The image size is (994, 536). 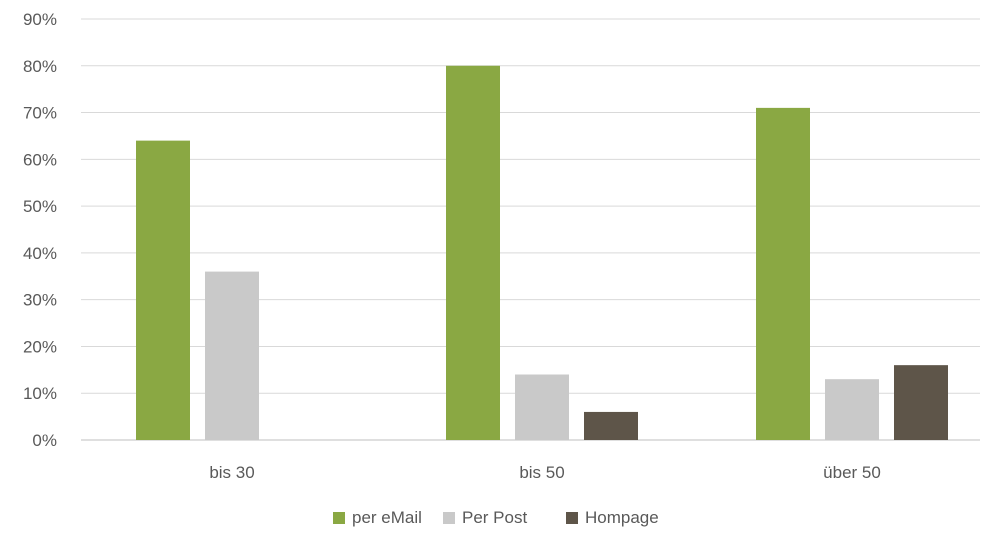 What do you see at coordinates (40, 113) in the screenshot?
I see `y-tick-label: 70%` at bounding box center [40, 113].